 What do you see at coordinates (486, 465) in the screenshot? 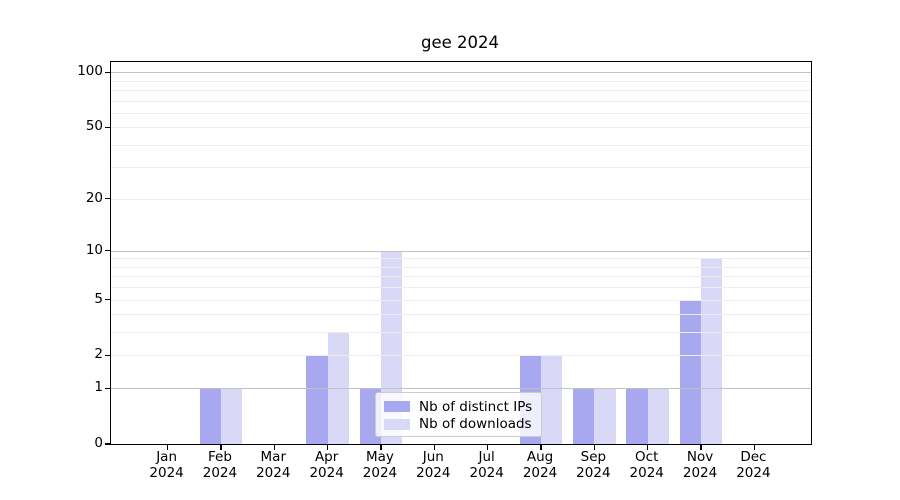
I see `x-tick-label: Jul 2024` at bounding box center [486, 465].